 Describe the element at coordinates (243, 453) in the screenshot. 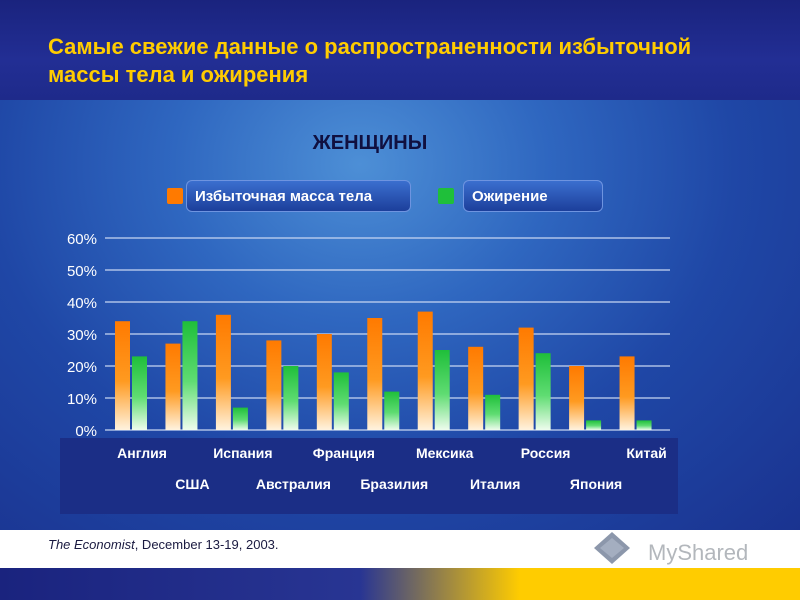

I see `x-tick-label: Испания` at that location.